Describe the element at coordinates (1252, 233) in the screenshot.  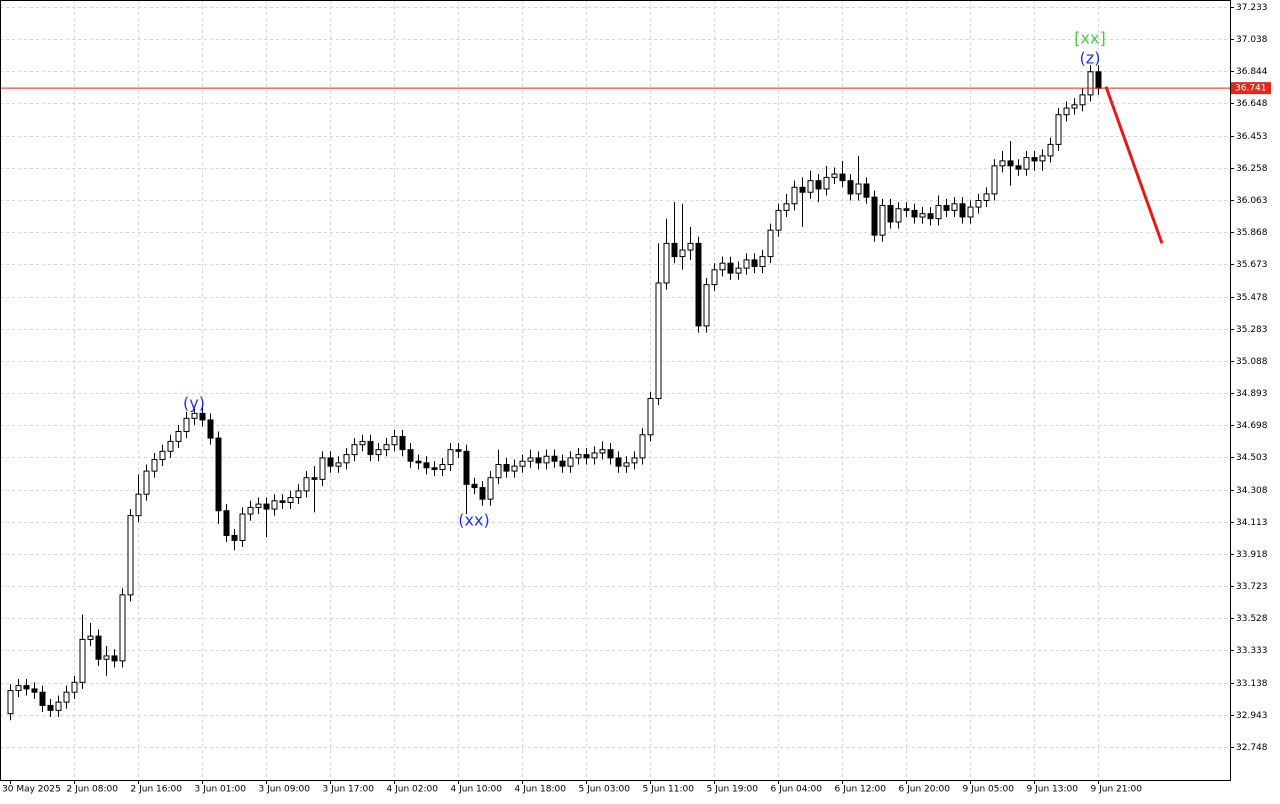
I see `y-tick-label: 35.868` at that location.